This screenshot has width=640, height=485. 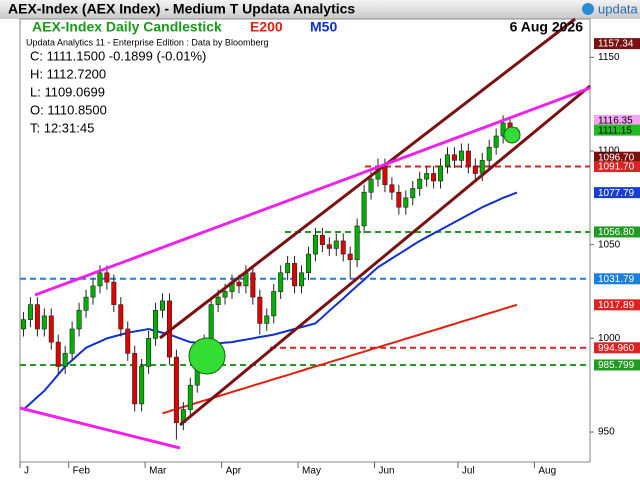 What do you see at coordinates (100, 428) in the screenshot?
I see `support-line` at bounding box center [100, 428].